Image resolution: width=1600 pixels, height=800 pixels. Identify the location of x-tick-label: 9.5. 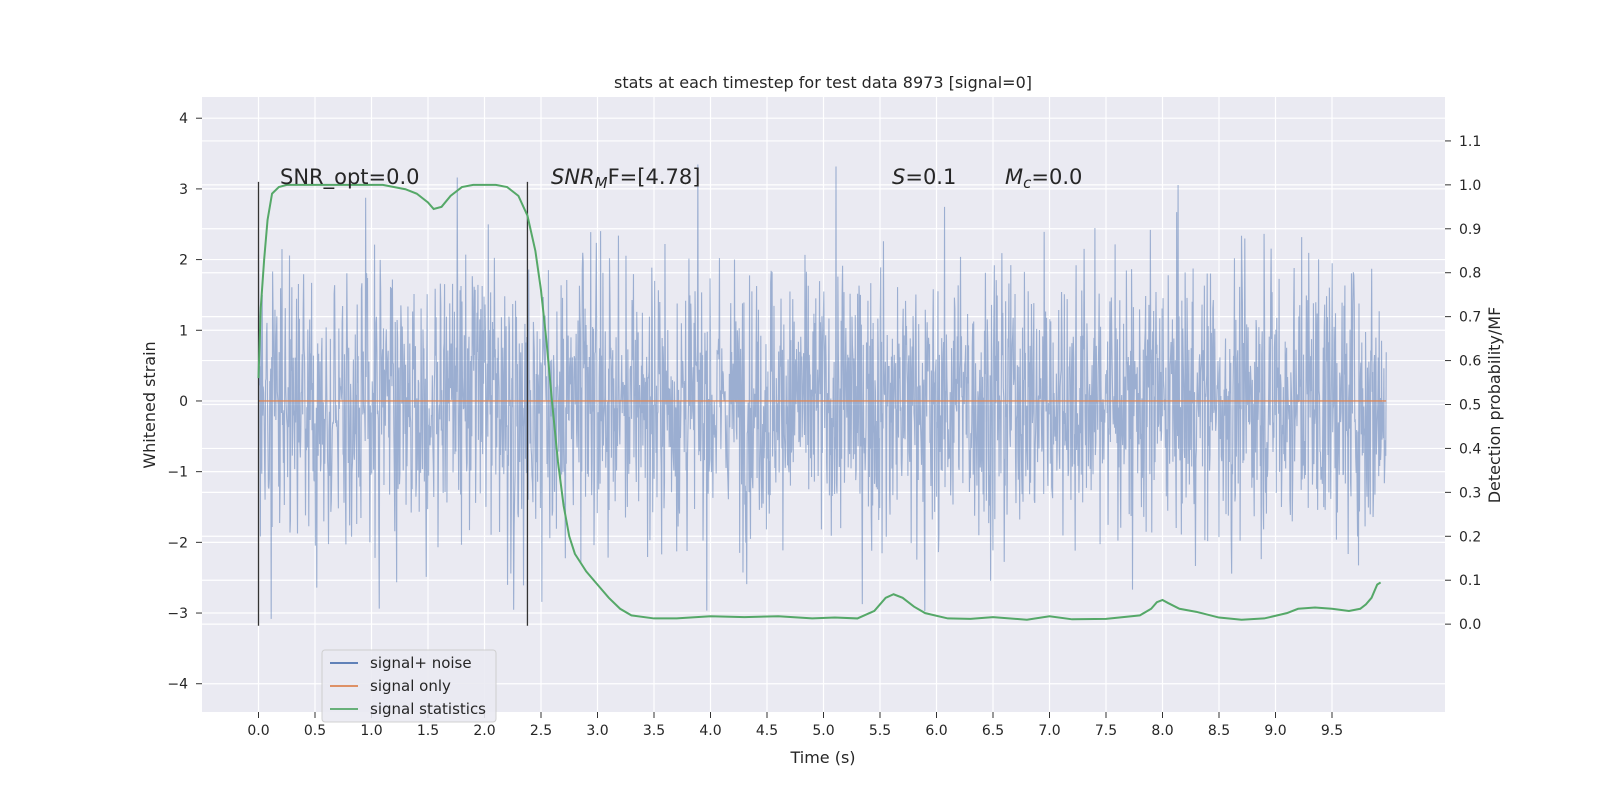
(1332, 731).